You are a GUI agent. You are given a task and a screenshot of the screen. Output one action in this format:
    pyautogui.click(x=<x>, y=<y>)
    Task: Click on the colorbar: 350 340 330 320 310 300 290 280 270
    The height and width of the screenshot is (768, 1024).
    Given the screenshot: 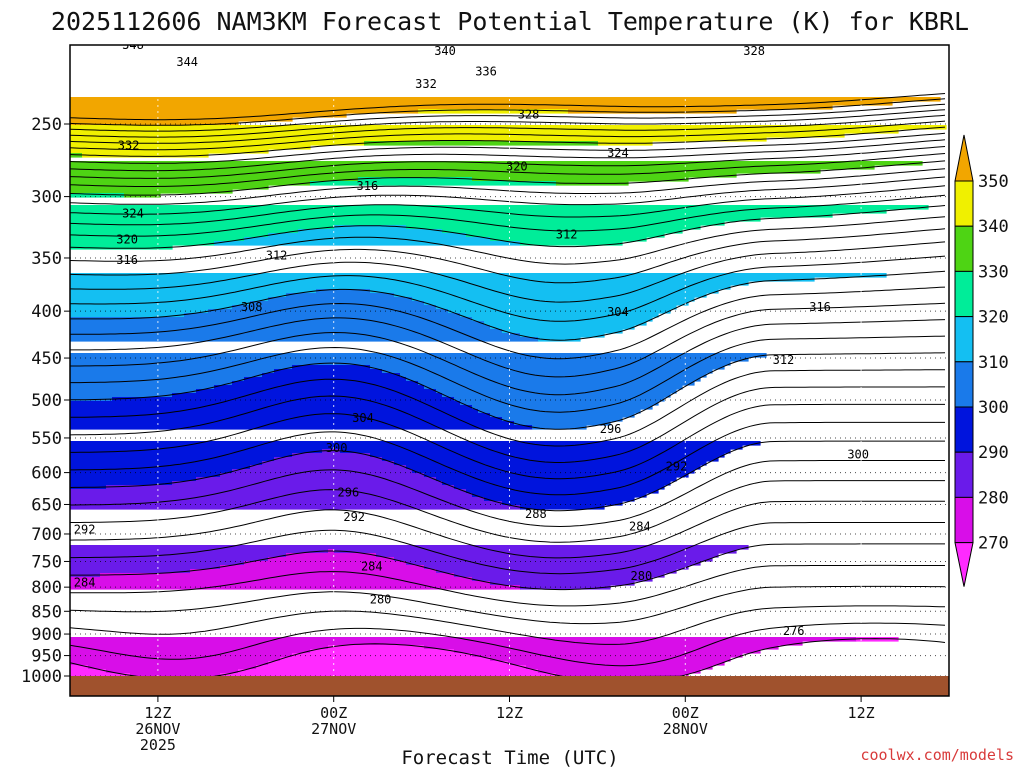 What is the action you would take?
    pyautogui.click(x=981, y=360)
    